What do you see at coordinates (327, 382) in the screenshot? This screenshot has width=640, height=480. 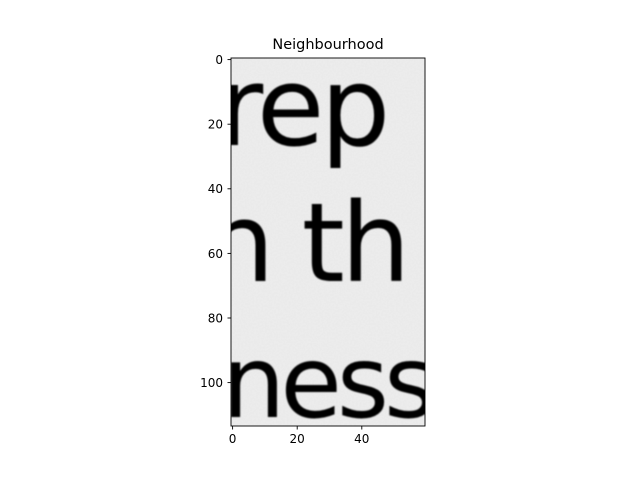 I see `scanned-line-3: ness` at bounding box center [327, 382].